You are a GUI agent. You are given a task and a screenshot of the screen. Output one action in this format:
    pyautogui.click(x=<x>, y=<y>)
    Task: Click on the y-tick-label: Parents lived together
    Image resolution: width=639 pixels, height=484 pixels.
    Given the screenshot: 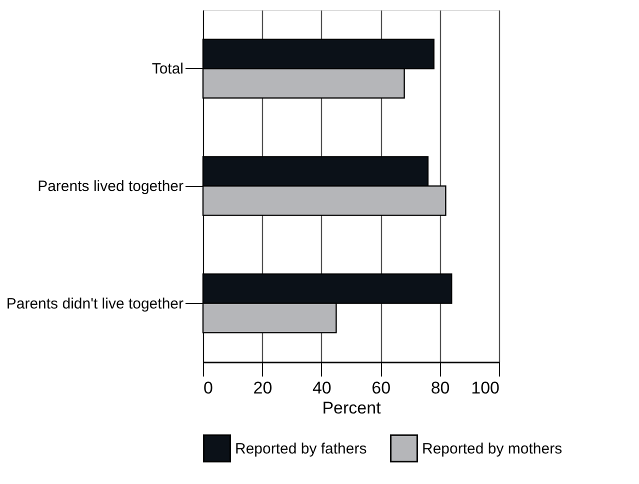 What is the action you would take?
    pyautogui.click(x=111, y=186)
    